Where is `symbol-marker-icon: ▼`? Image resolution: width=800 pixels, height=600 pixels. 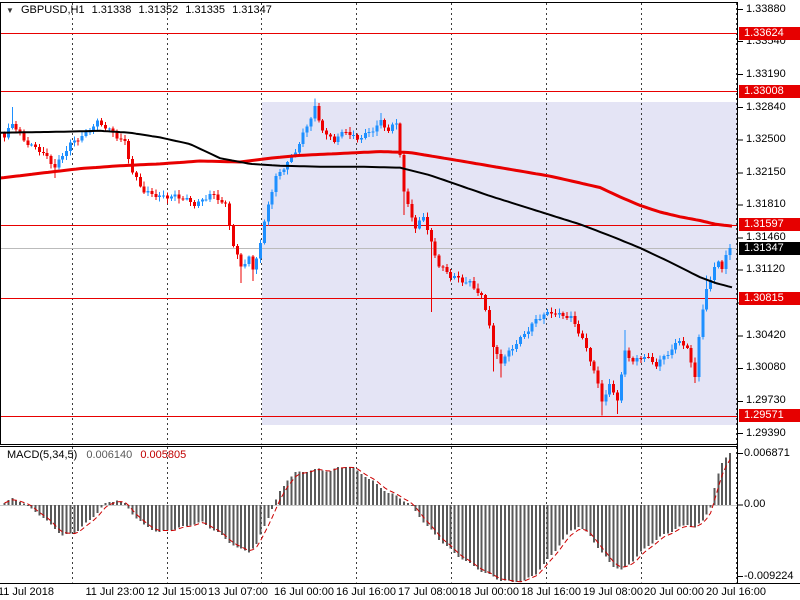 symbol-marker-icon: ▼ is located at coordinates (10, 10).